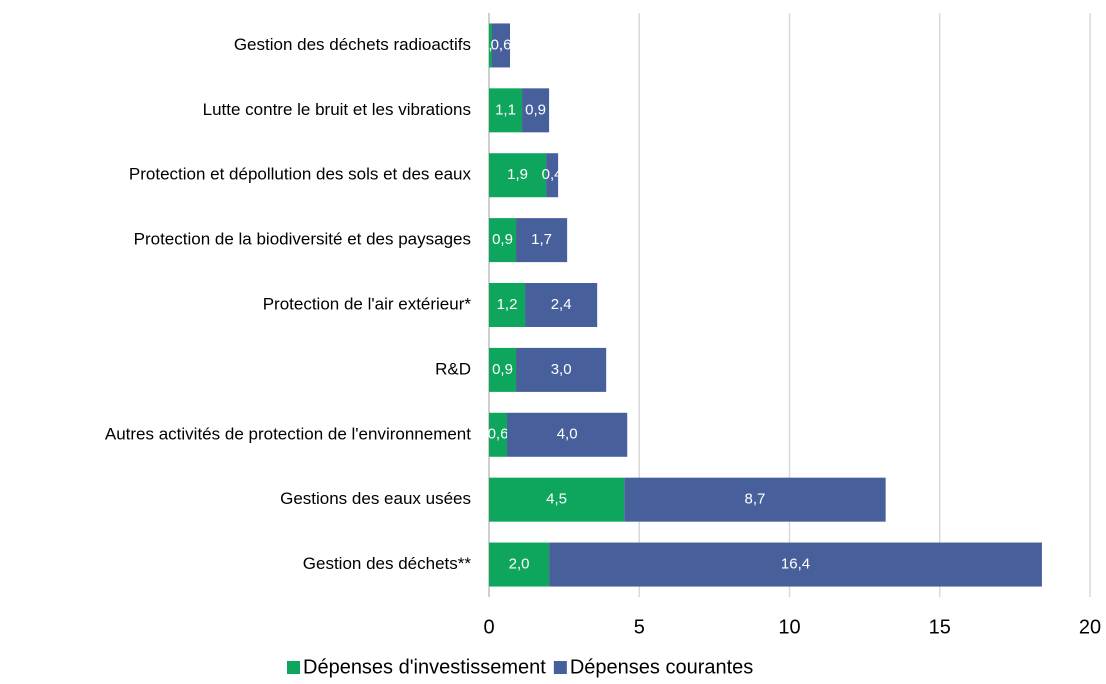  What do you see at coordinates (352, 44) in the screenshot?
I see `y-tick-label: Gestion des déchets radioactifs` at bounding box center [352, 44].